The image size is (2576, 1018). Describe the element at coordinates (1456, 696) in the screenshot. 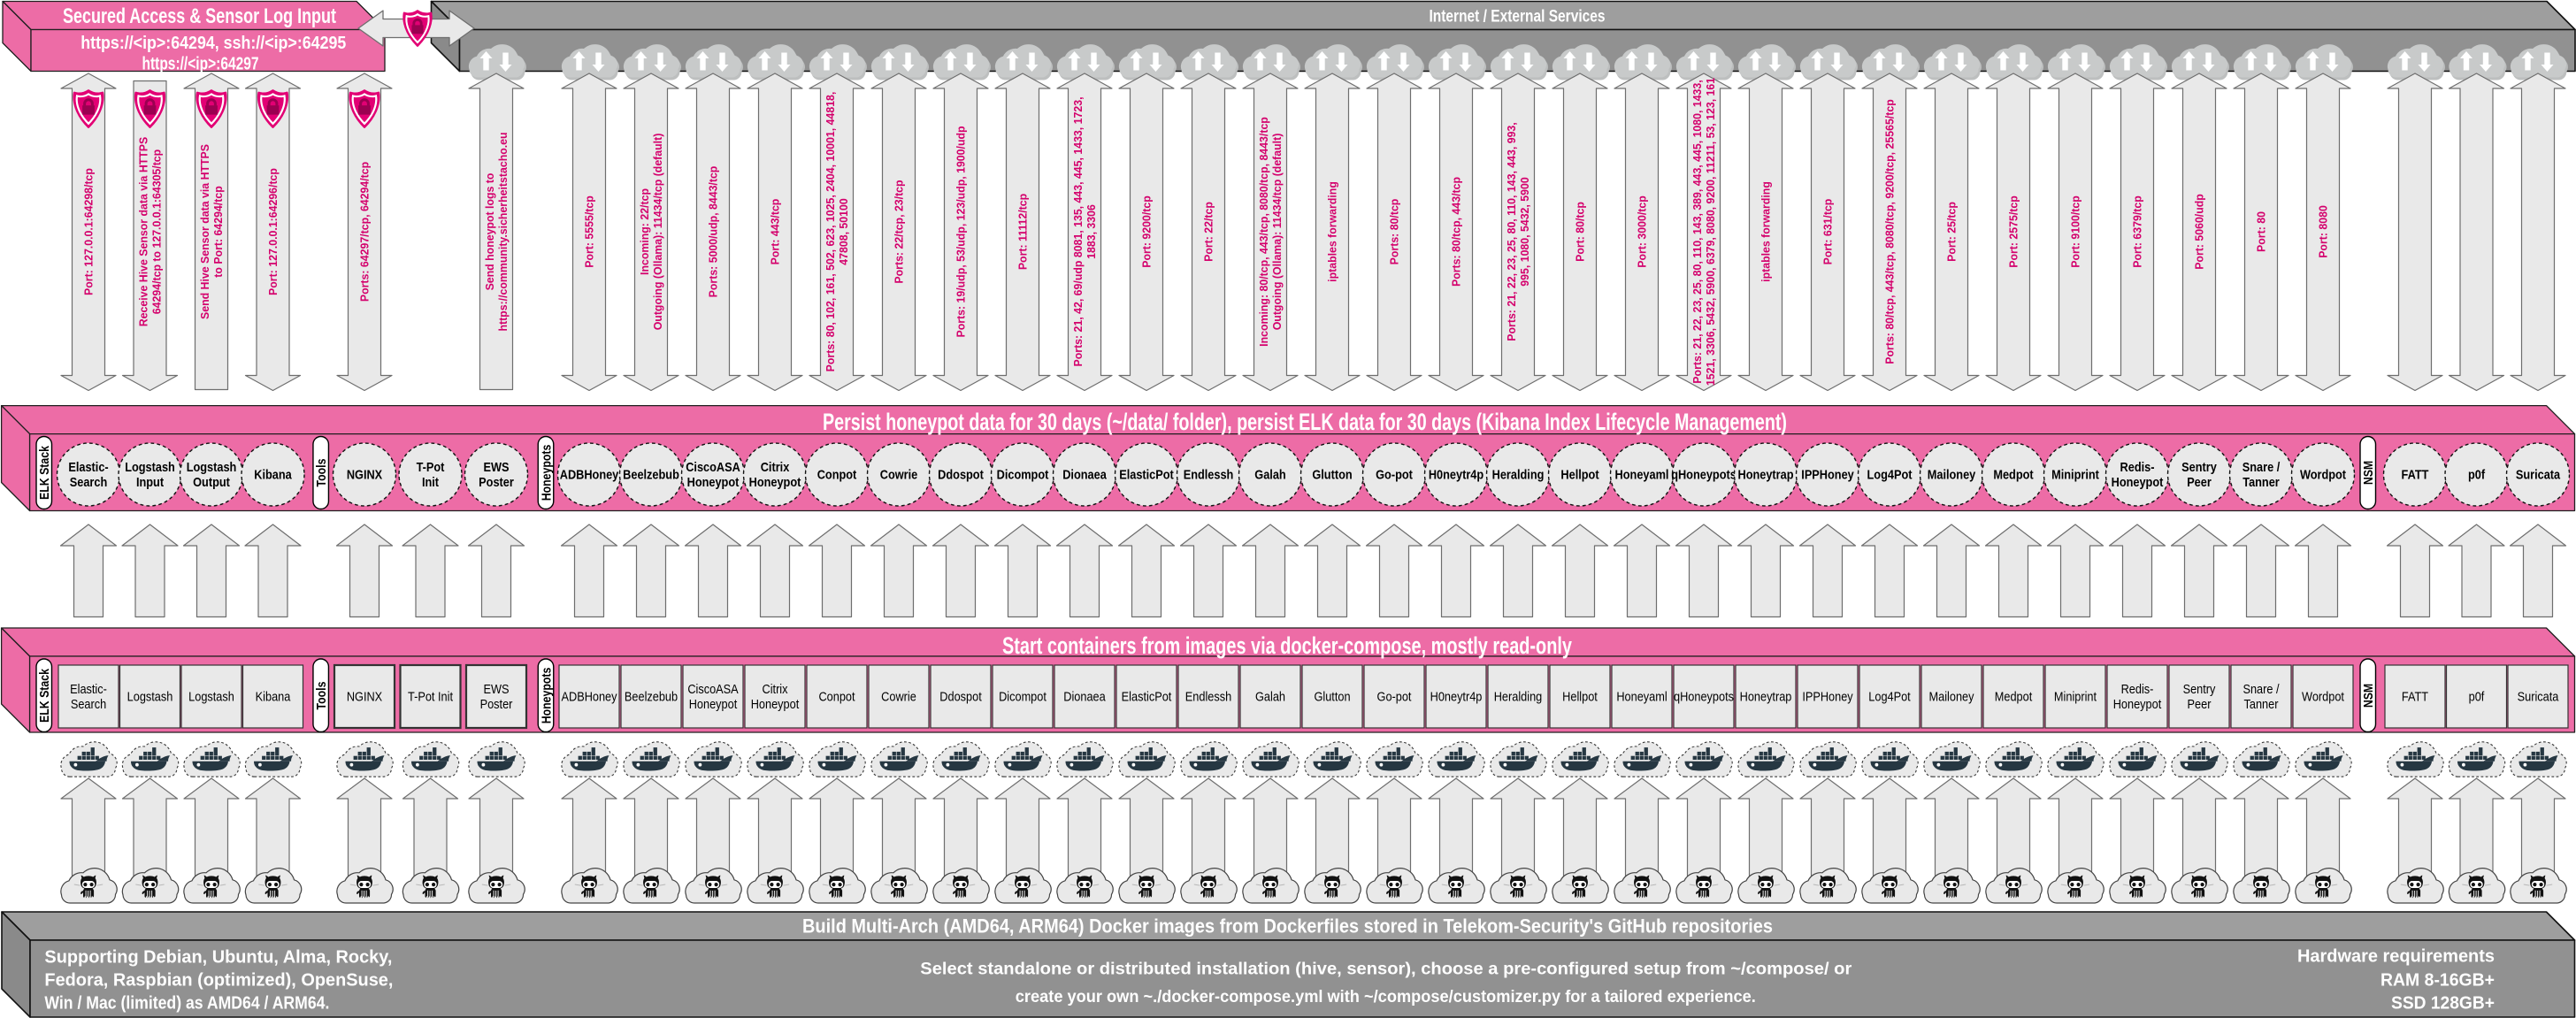

I see `svg-text: H0neytr4p` at that location.